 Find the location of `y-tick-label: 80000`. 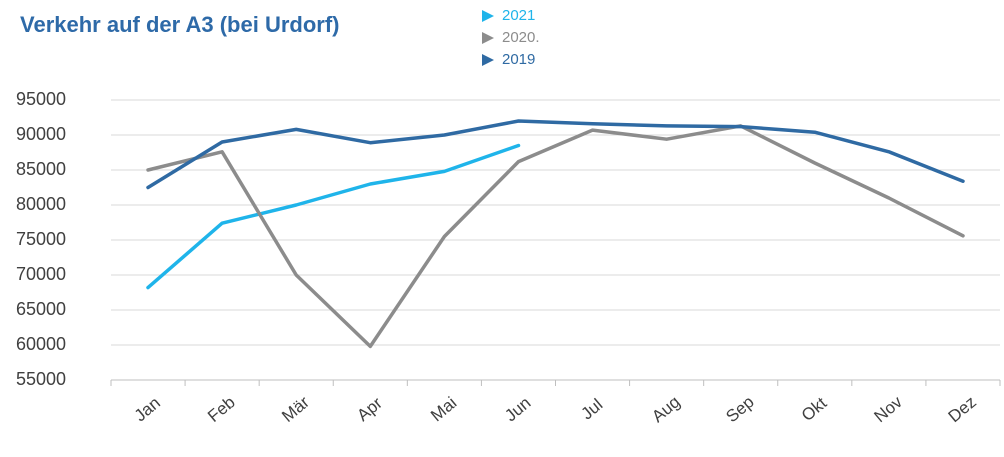

y-tick-label: 80000 is located at coordinates (41, 204).